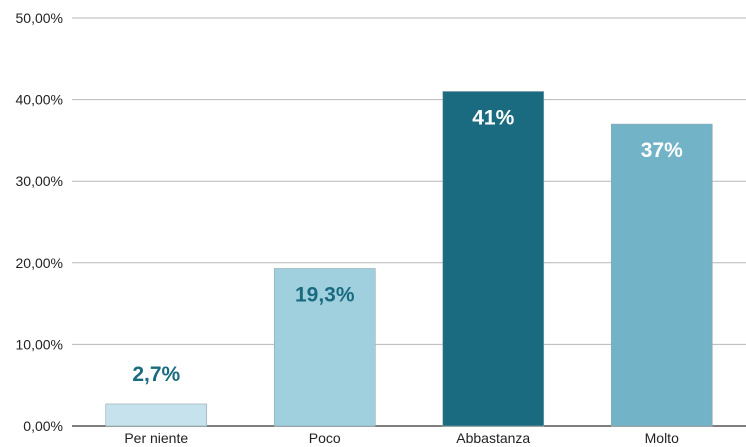  What do you see at coordinates (43, 426) in the screenshot?
I see `y-tick-label: 0,00%` at bounding box center [43, 426].